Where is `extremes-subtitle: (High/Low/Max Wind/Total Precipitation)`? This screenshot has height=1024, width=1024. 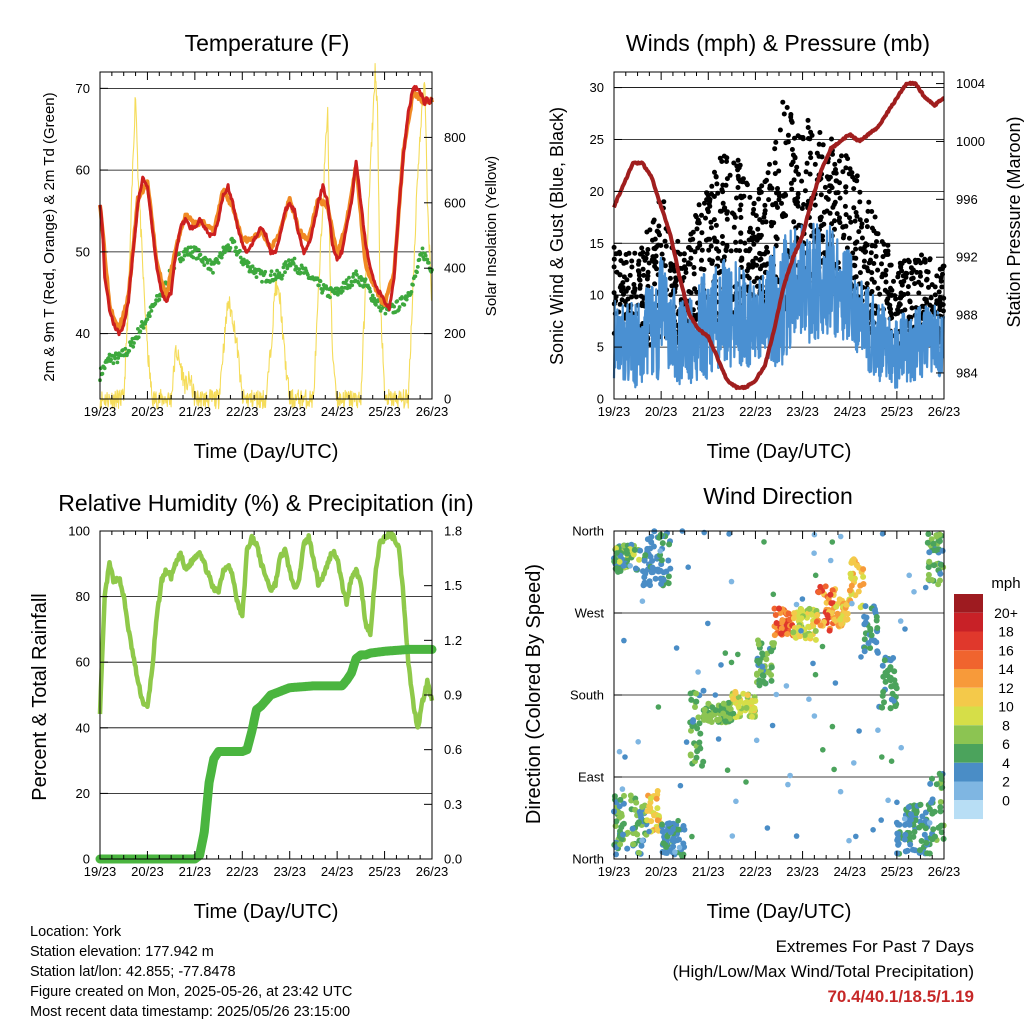 extremes-subtitle: (High/Low/Max Wind/Total Precipitation) is located at coordinates (823, 971).